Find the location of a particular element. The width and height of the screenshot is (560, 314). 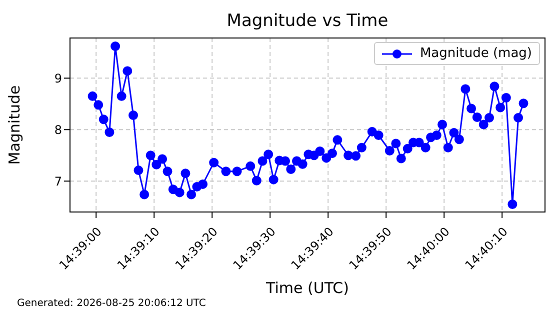

y-axis-title: Magnitude is located at coordinates (14, 125).